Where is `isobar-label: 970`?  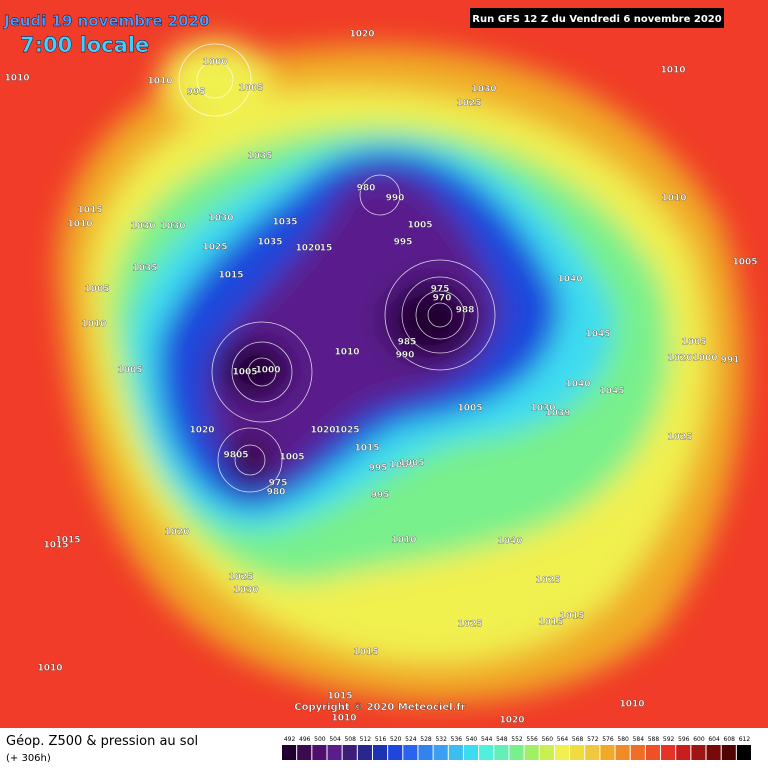
isobar-label: 970 is located at coordinates (442, 299).